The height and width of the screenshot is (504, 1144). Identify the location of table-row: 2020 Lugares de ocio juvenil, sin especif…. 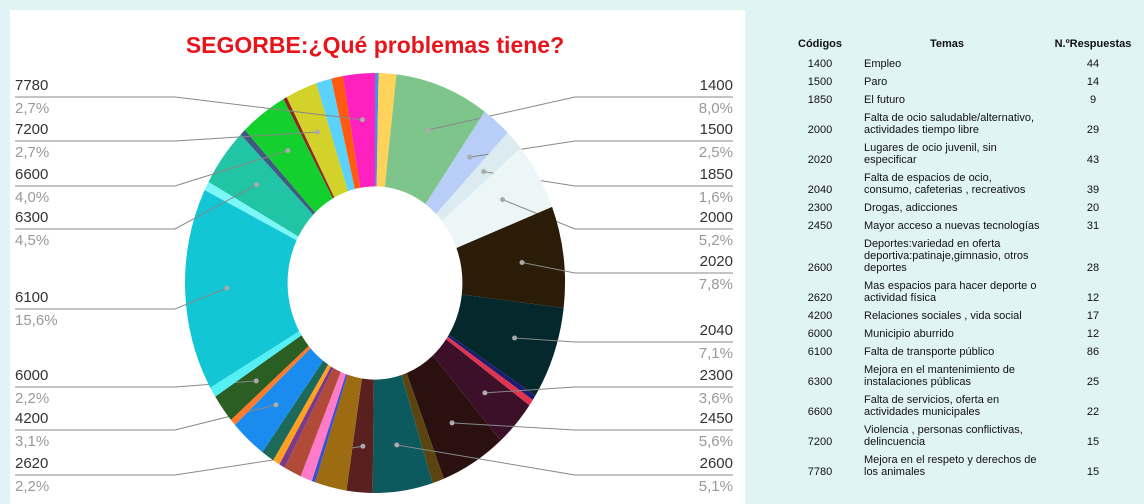
(966, 151).